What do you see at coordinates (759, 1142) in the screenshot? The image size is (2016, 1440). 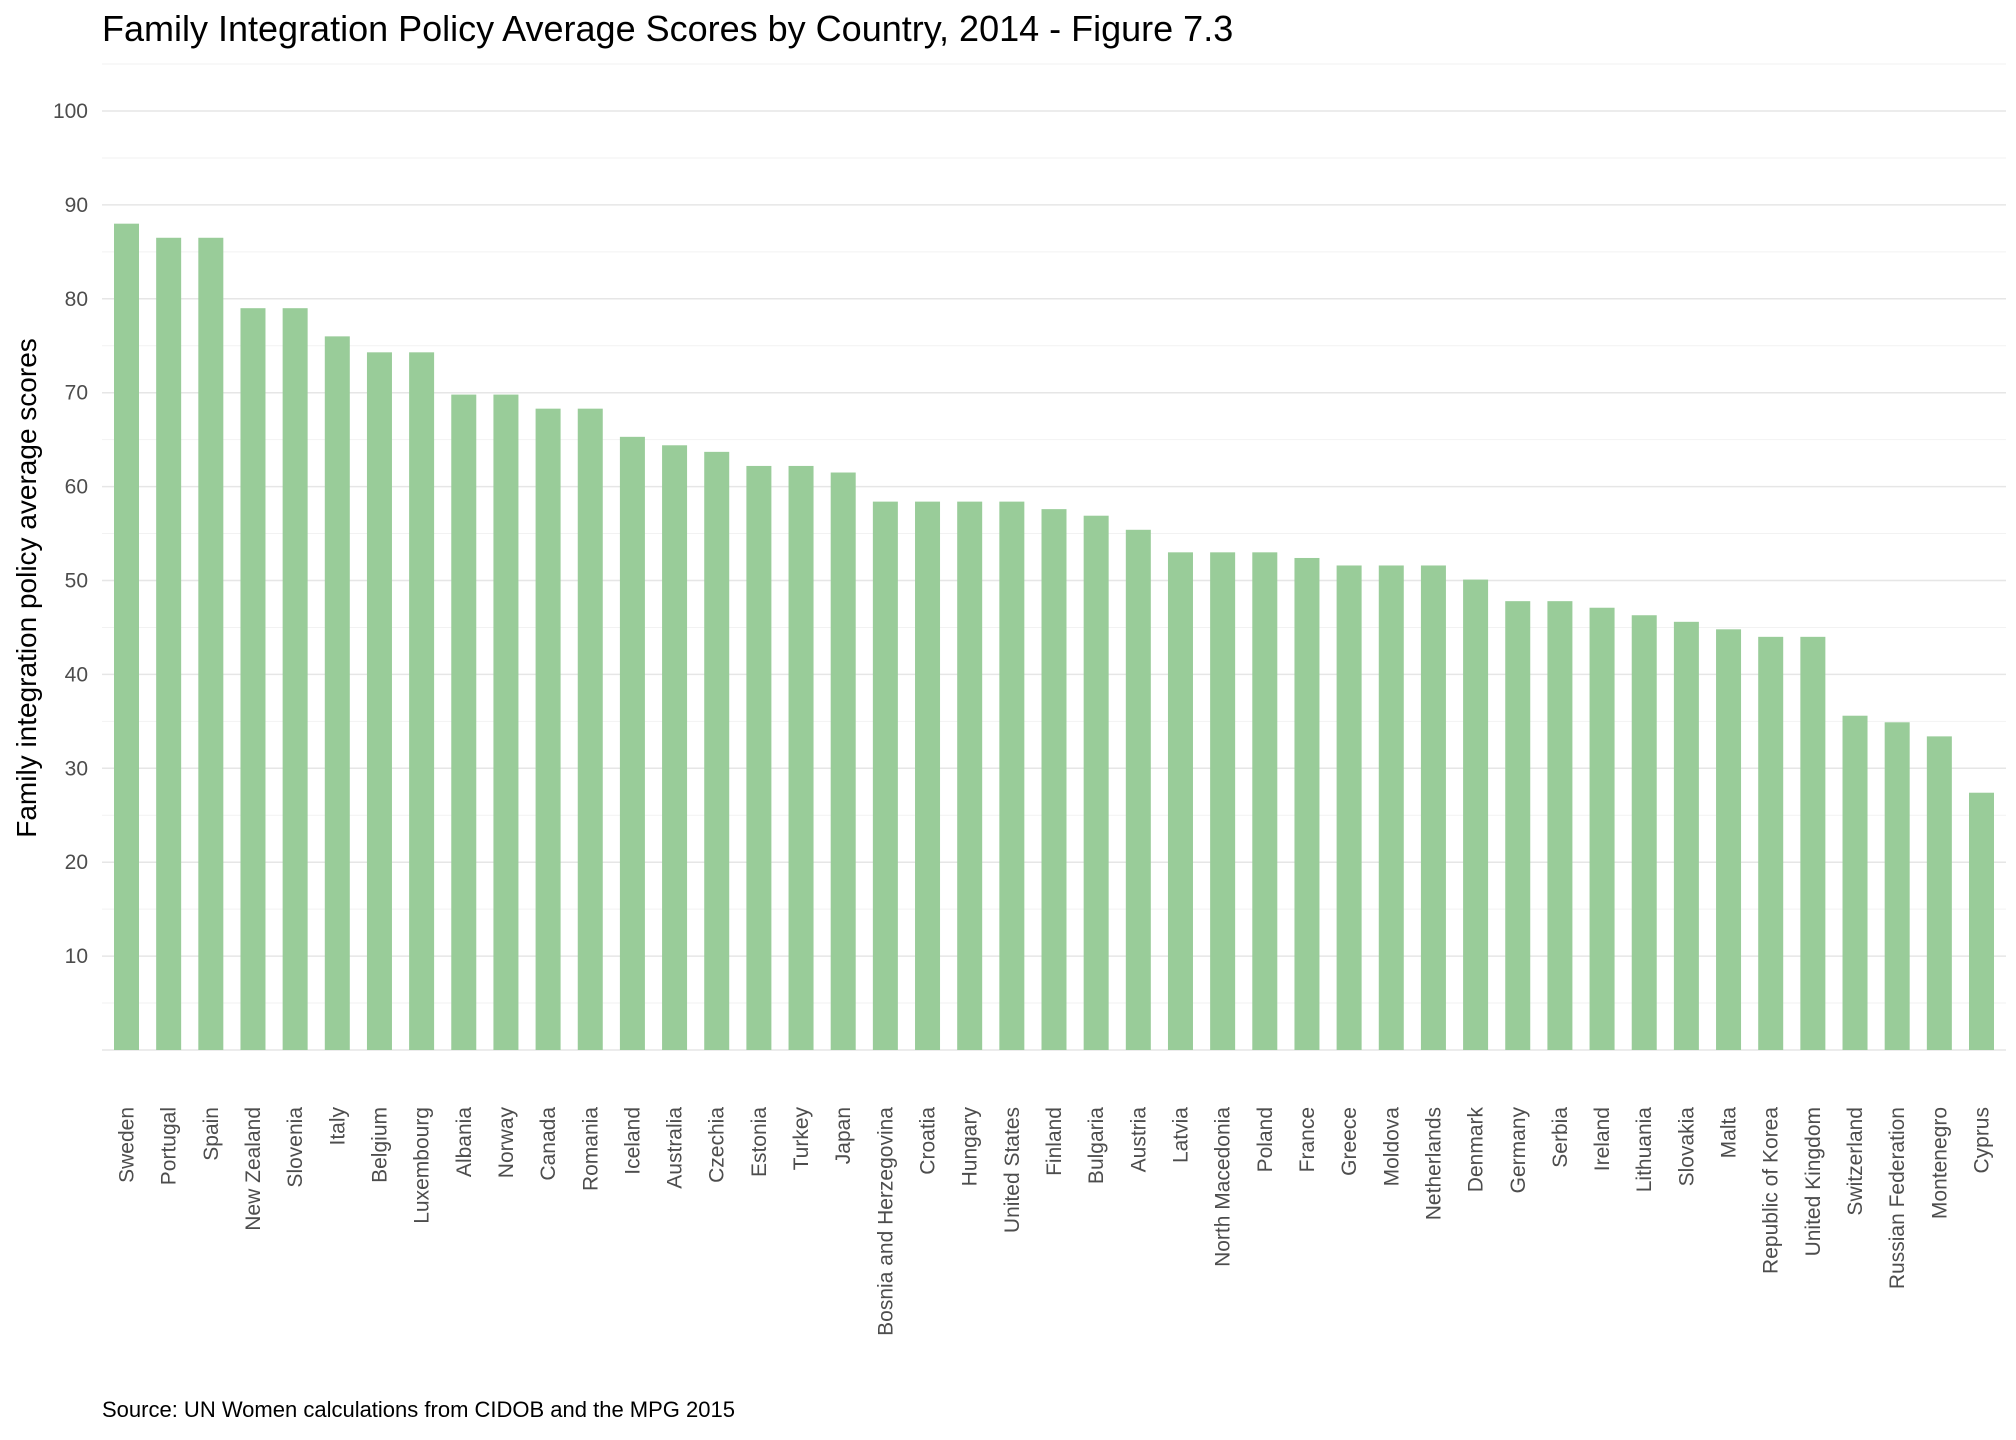 I see `x-tick-label: Estonia` at bounding box center [759, 1142].